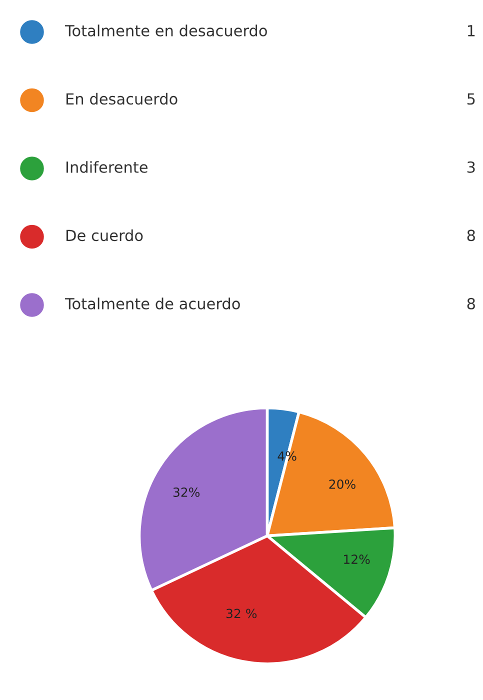 The width and height of the screenshot is (483, 700). What do you see at coordinates (165, 30) in the screenshot?
I see `legend-label: Totalmente en desacuerdo` at bounding box center [165, 30].